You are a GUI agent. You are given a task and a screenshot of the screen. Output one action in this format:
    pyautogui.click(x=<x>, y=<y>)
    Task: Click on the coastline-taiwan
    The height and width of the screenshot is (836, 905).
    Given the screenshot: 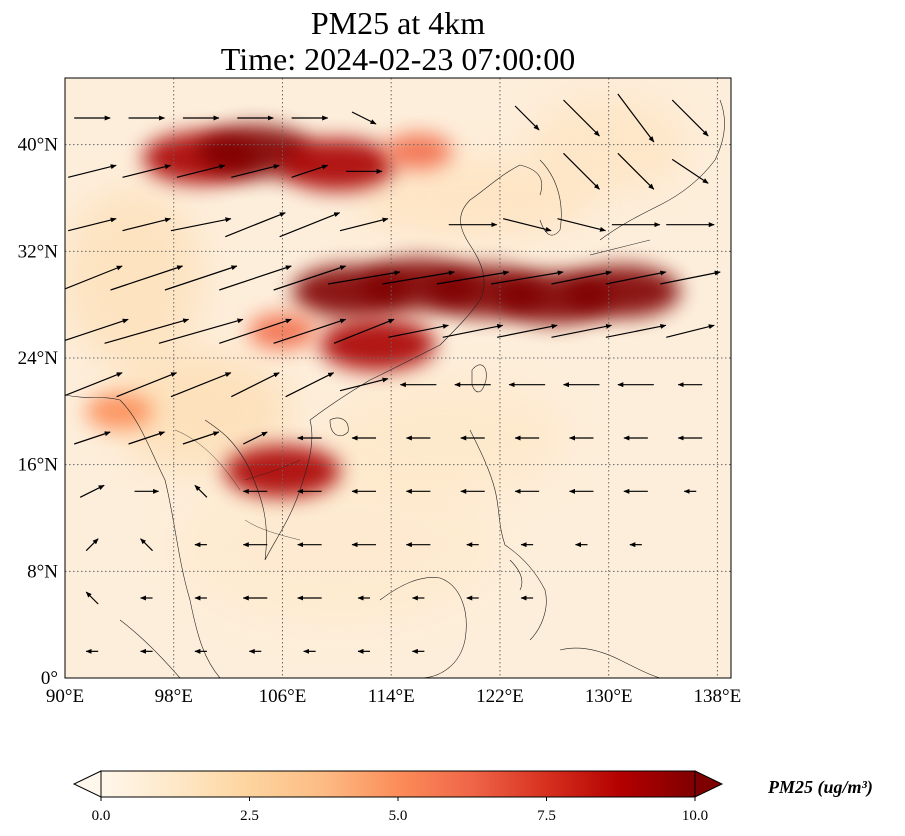 What is the action you would take?
    pyautogui.click(x=479, y=378)
    